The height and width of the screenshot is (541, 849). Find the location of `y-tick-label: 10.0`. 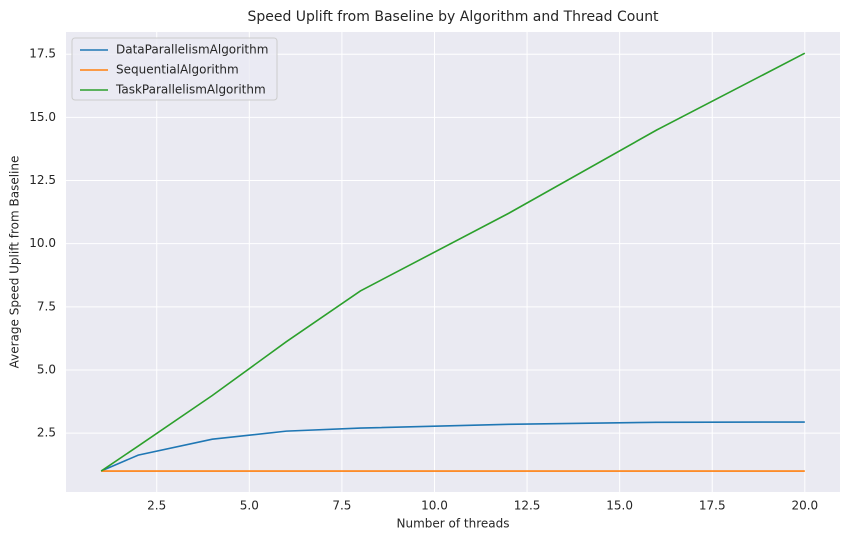

y-tick-label: 10.0 is located at coordinates (42, 243).